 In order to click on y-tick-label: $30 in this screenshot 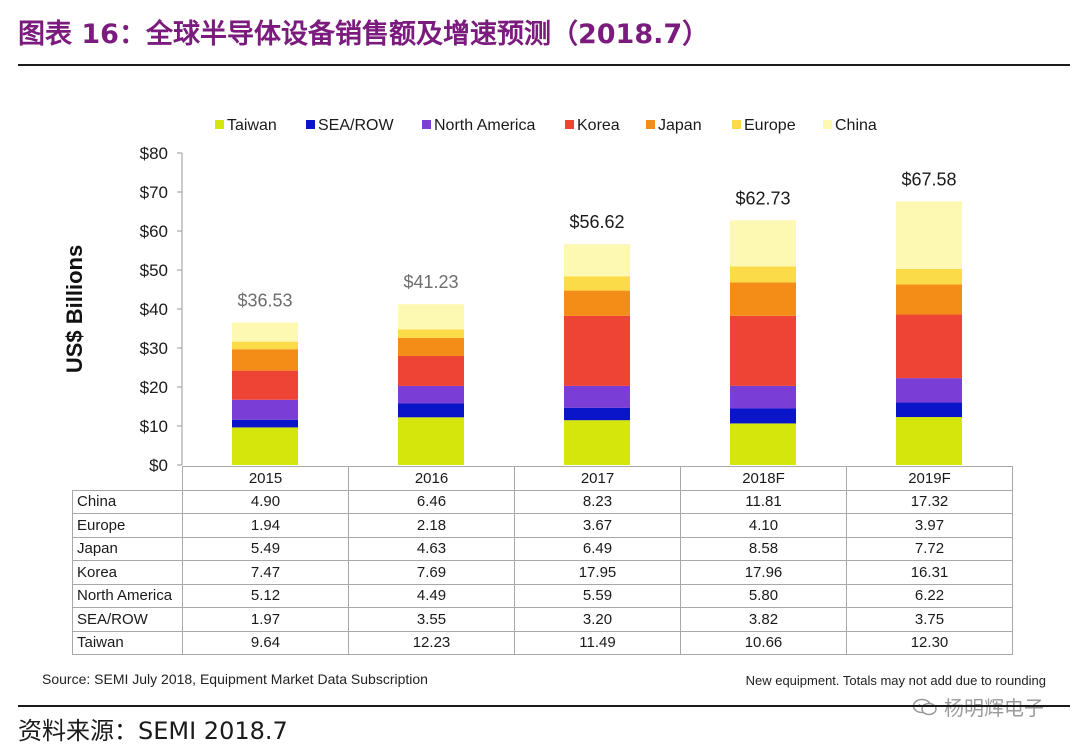, I will do `click(154, 348)`.